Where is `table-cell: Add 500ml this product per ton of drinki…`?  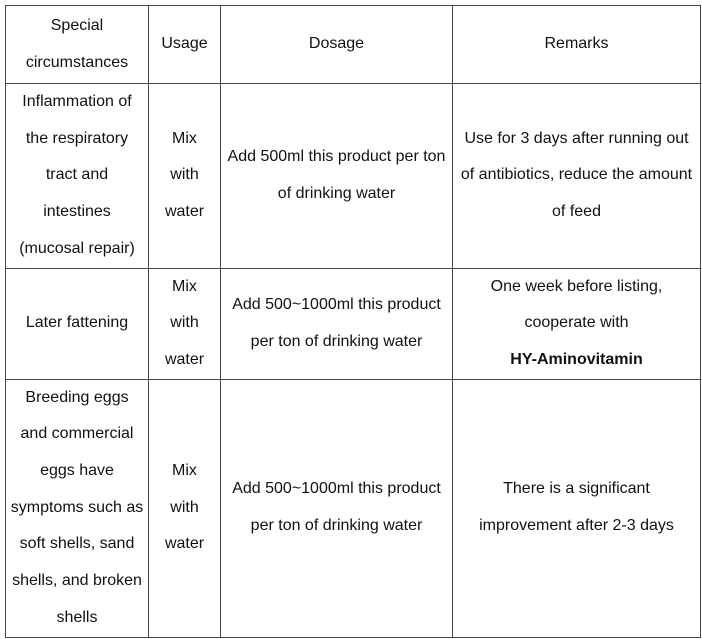 table-cell: Add 500ml this product per ton of drinki… is located at coordinates (336, 176).